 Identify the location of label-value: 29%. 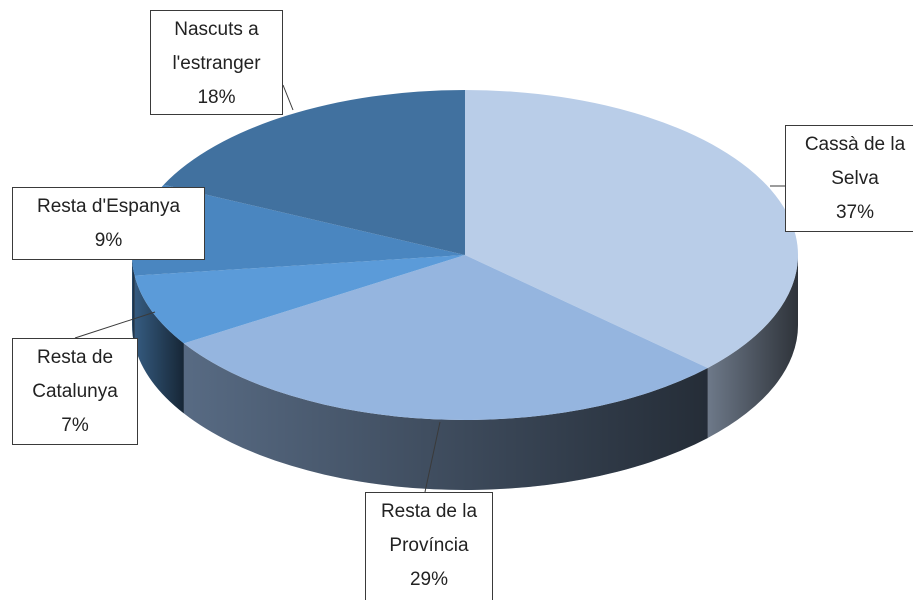
(429, 579).